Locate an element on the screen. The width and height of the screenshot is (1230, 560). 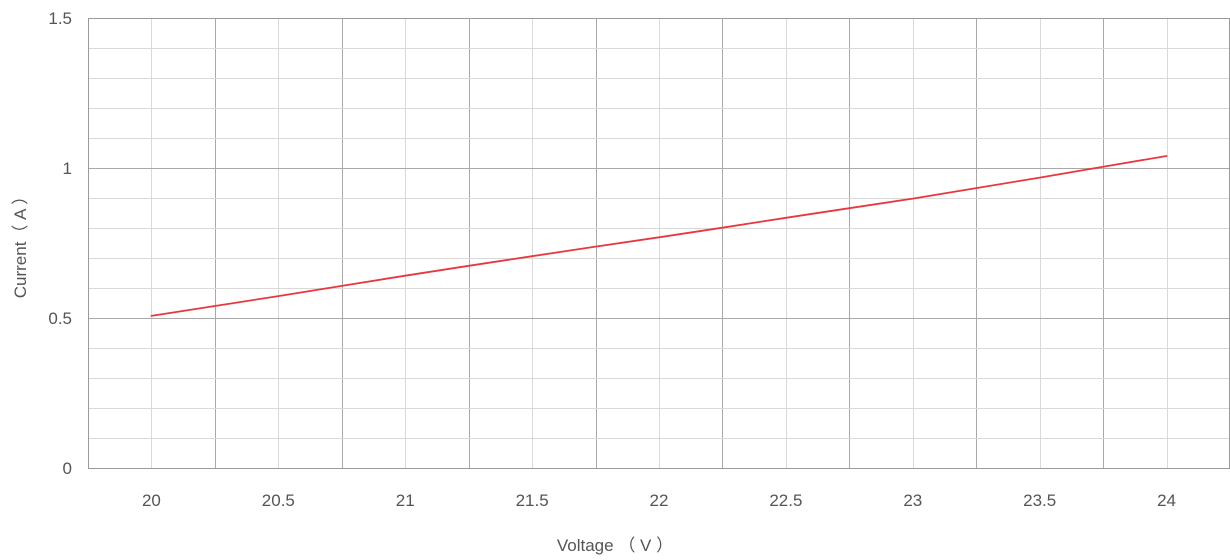
x-tick-label: 24 is located at coordinates (1166, 500).